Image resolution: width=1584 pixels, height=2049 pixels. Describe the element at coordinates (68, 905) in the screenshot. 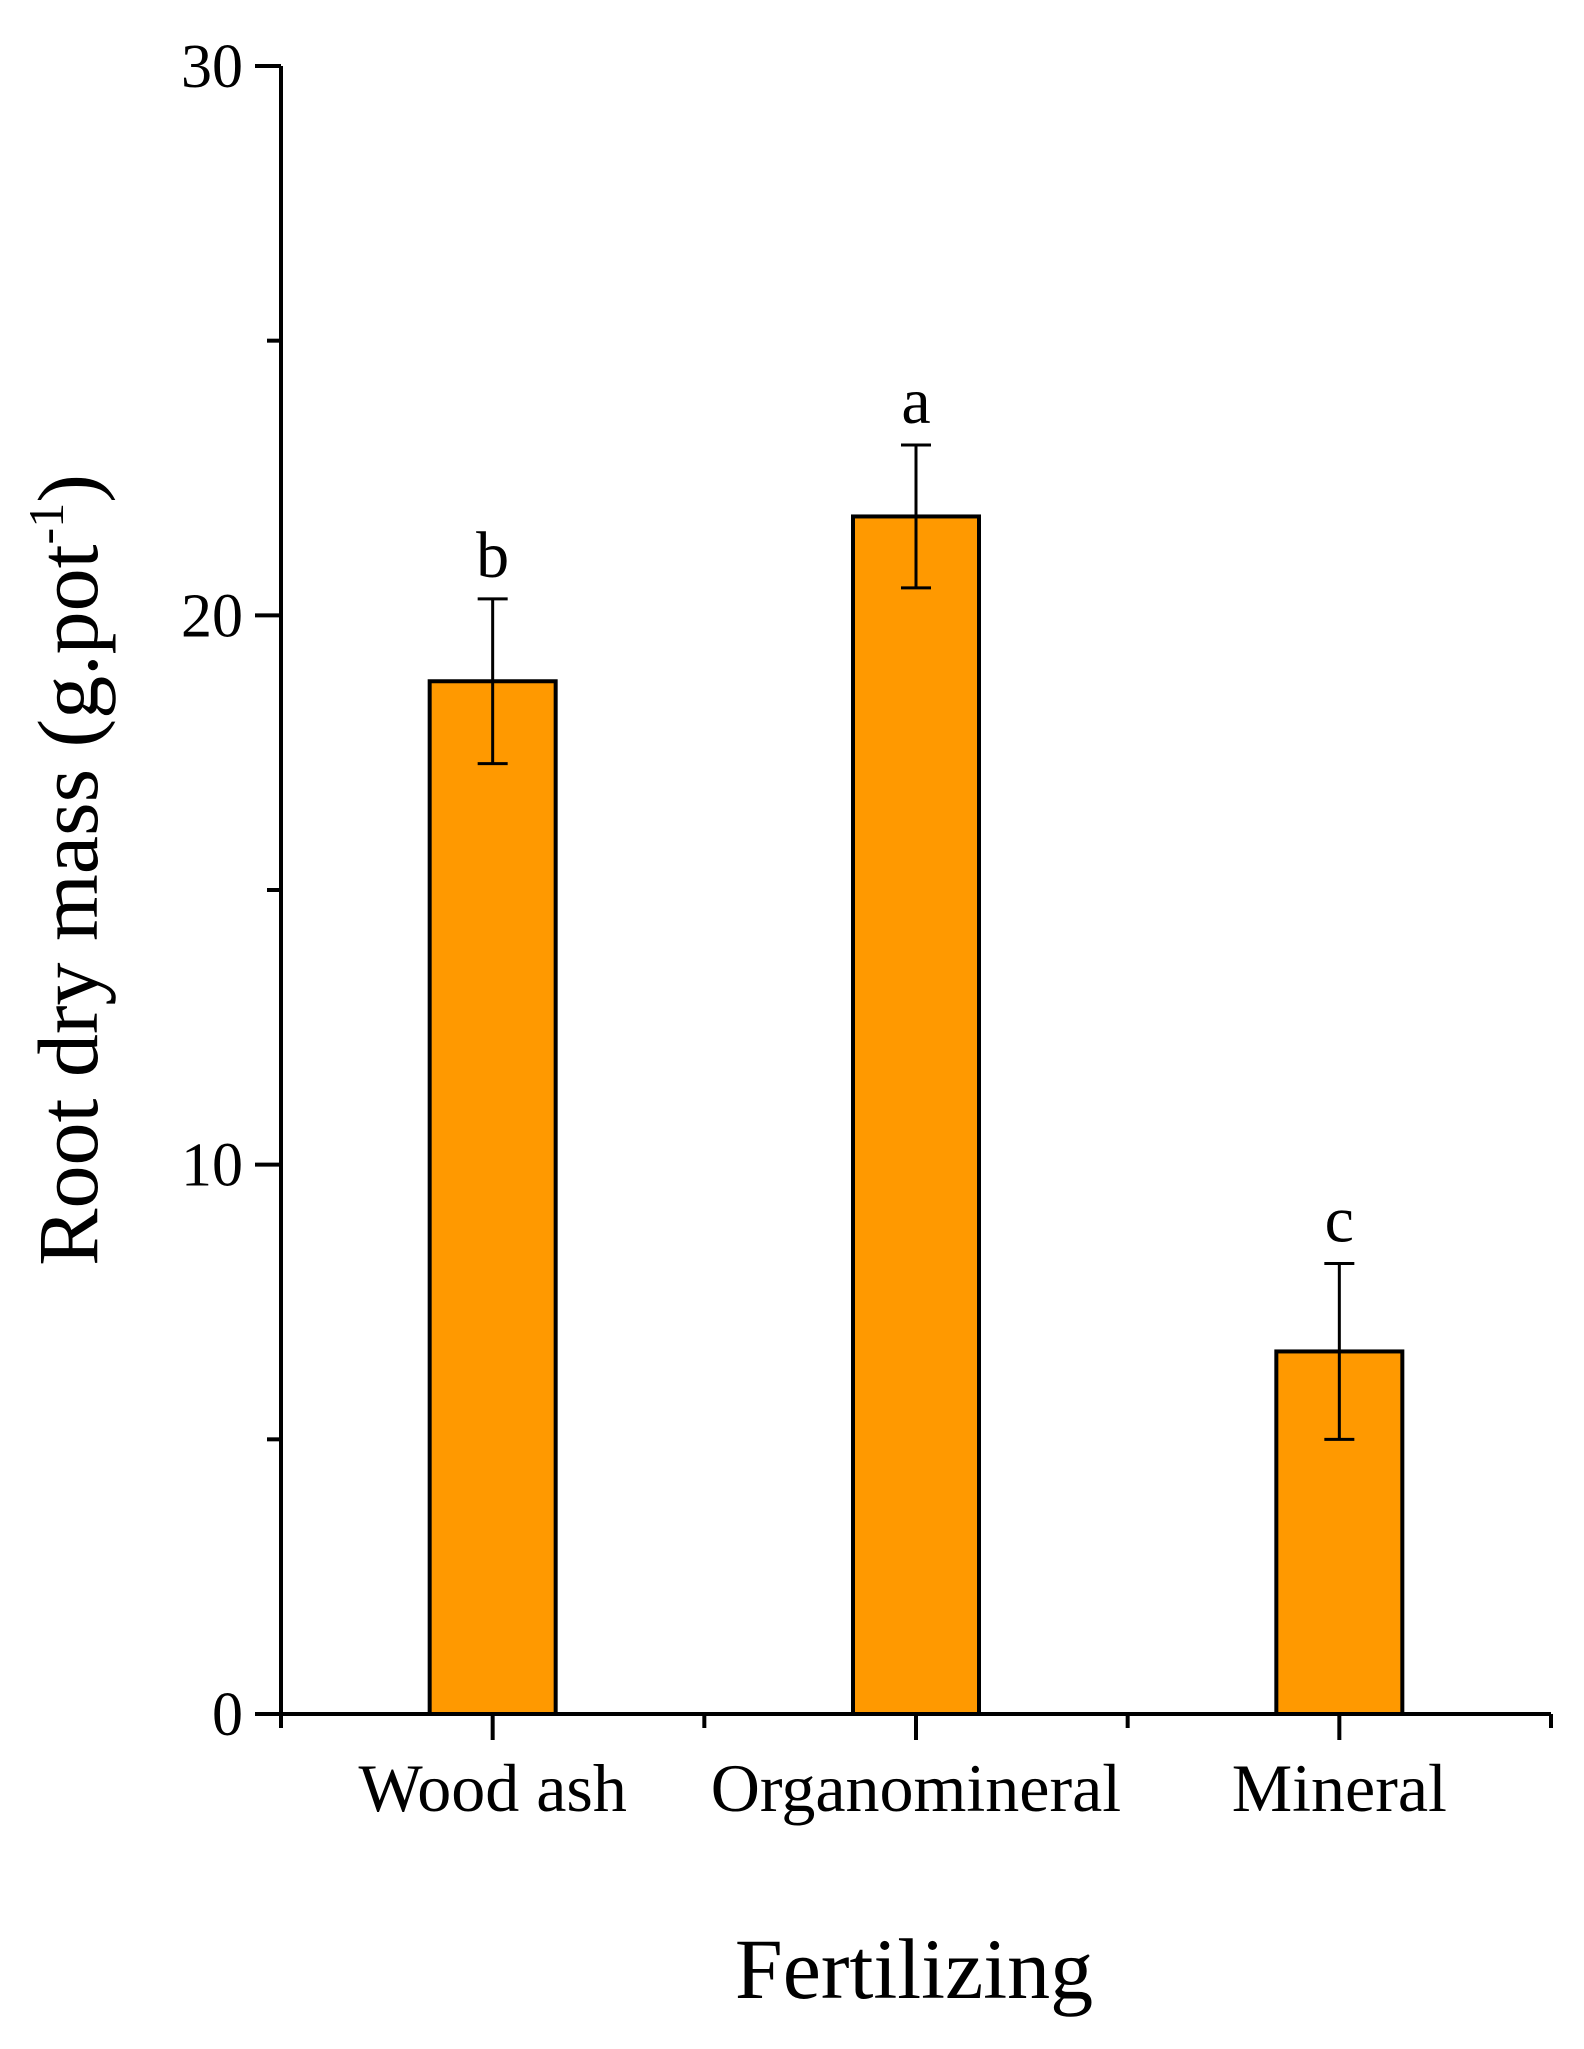

I see `y-axis-title-main: Root dry mass (g.pot` at that location.